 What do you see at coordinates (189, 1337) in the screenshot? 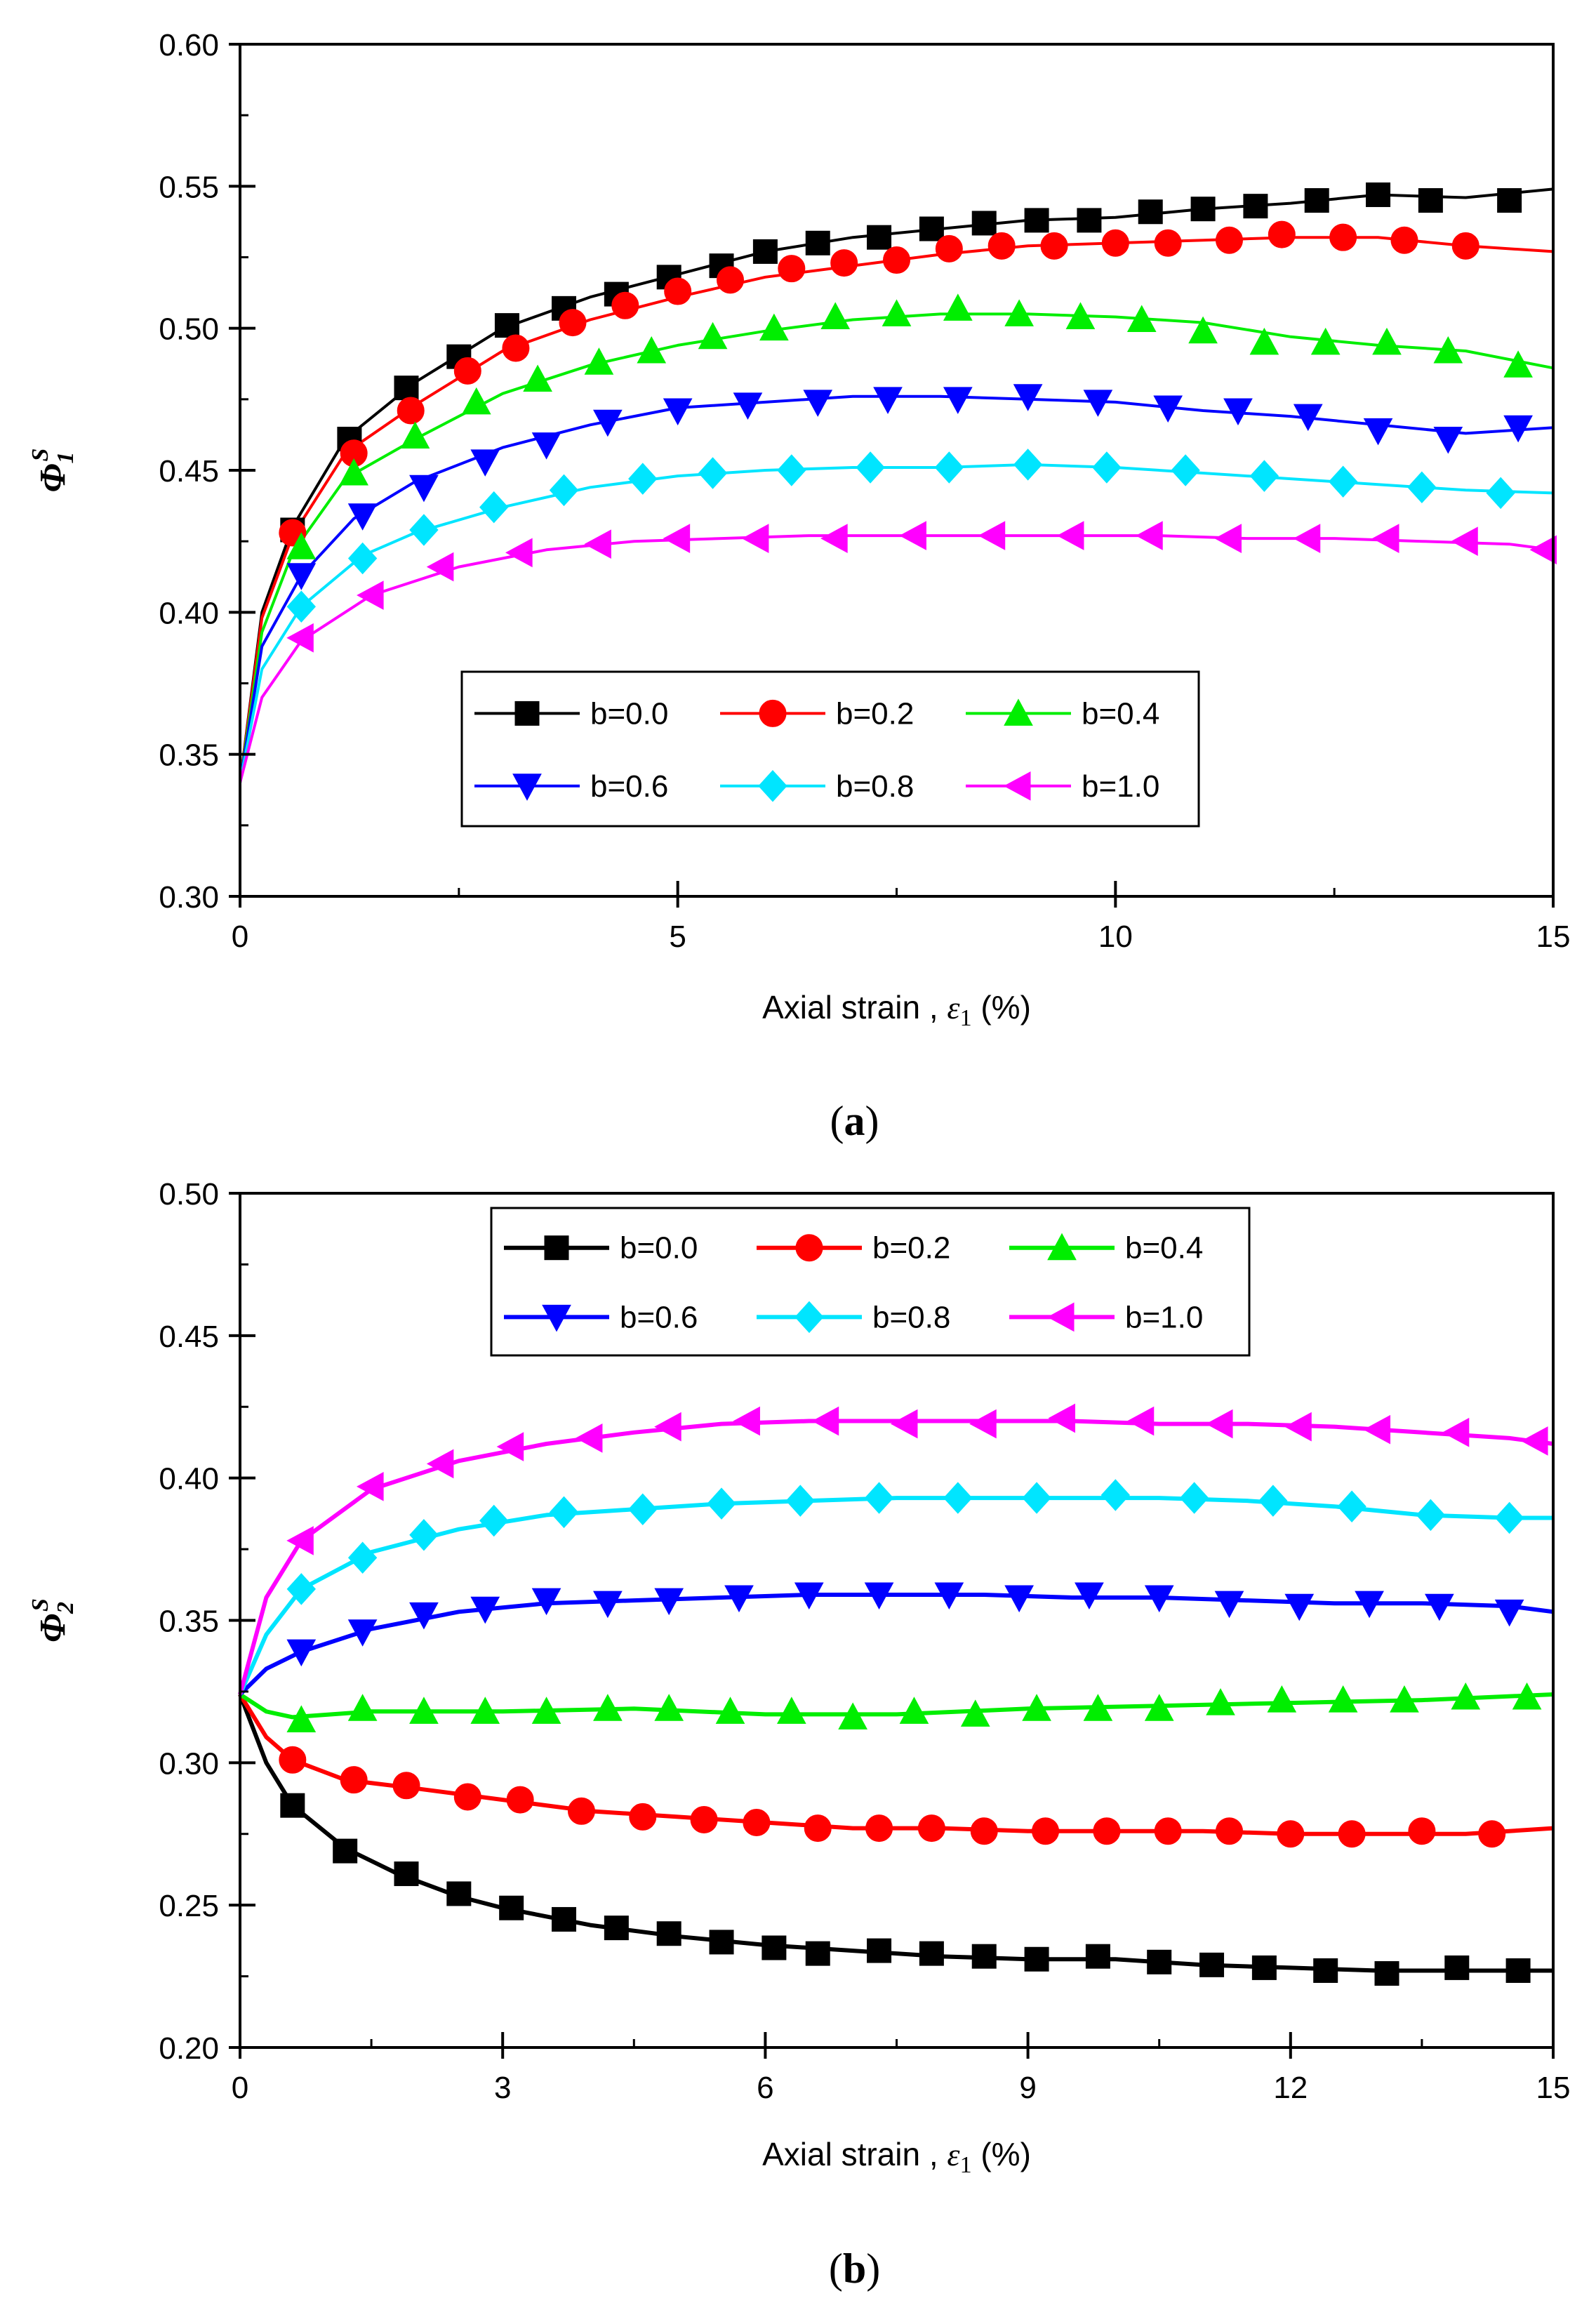
I see `y-tick-label: 0.45` at bounding box center [189, 1337].